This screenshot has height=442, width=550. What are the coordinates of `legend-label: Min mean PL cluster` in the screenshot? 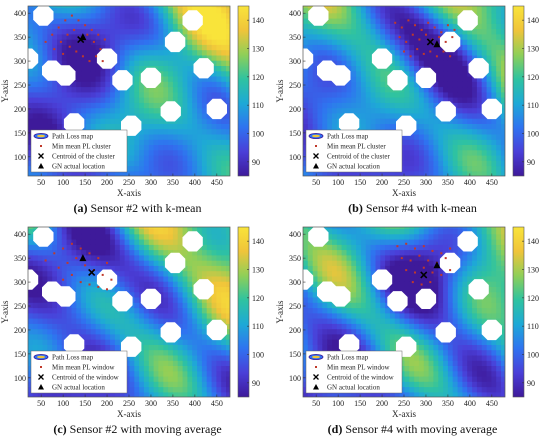 It's located at (81, 147).